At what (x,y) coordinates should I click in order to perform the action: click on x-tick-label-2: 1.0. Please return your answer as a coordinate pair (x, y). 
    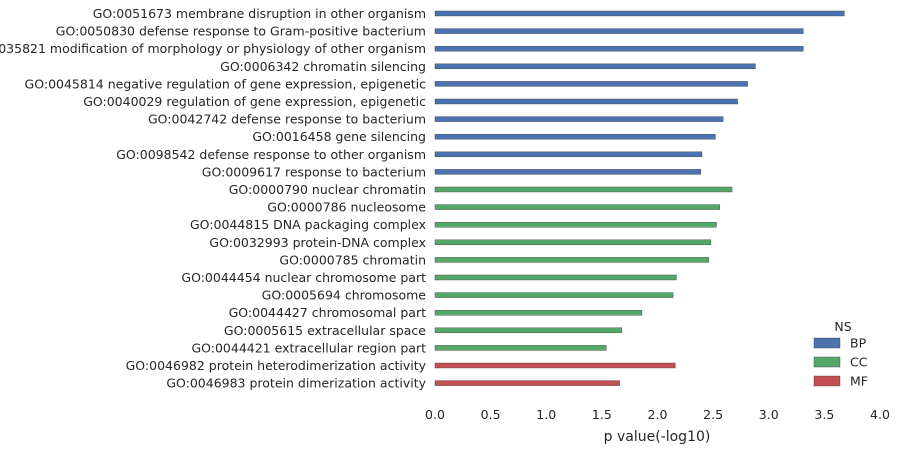
    Looking at the image, I should click on (546, 414).